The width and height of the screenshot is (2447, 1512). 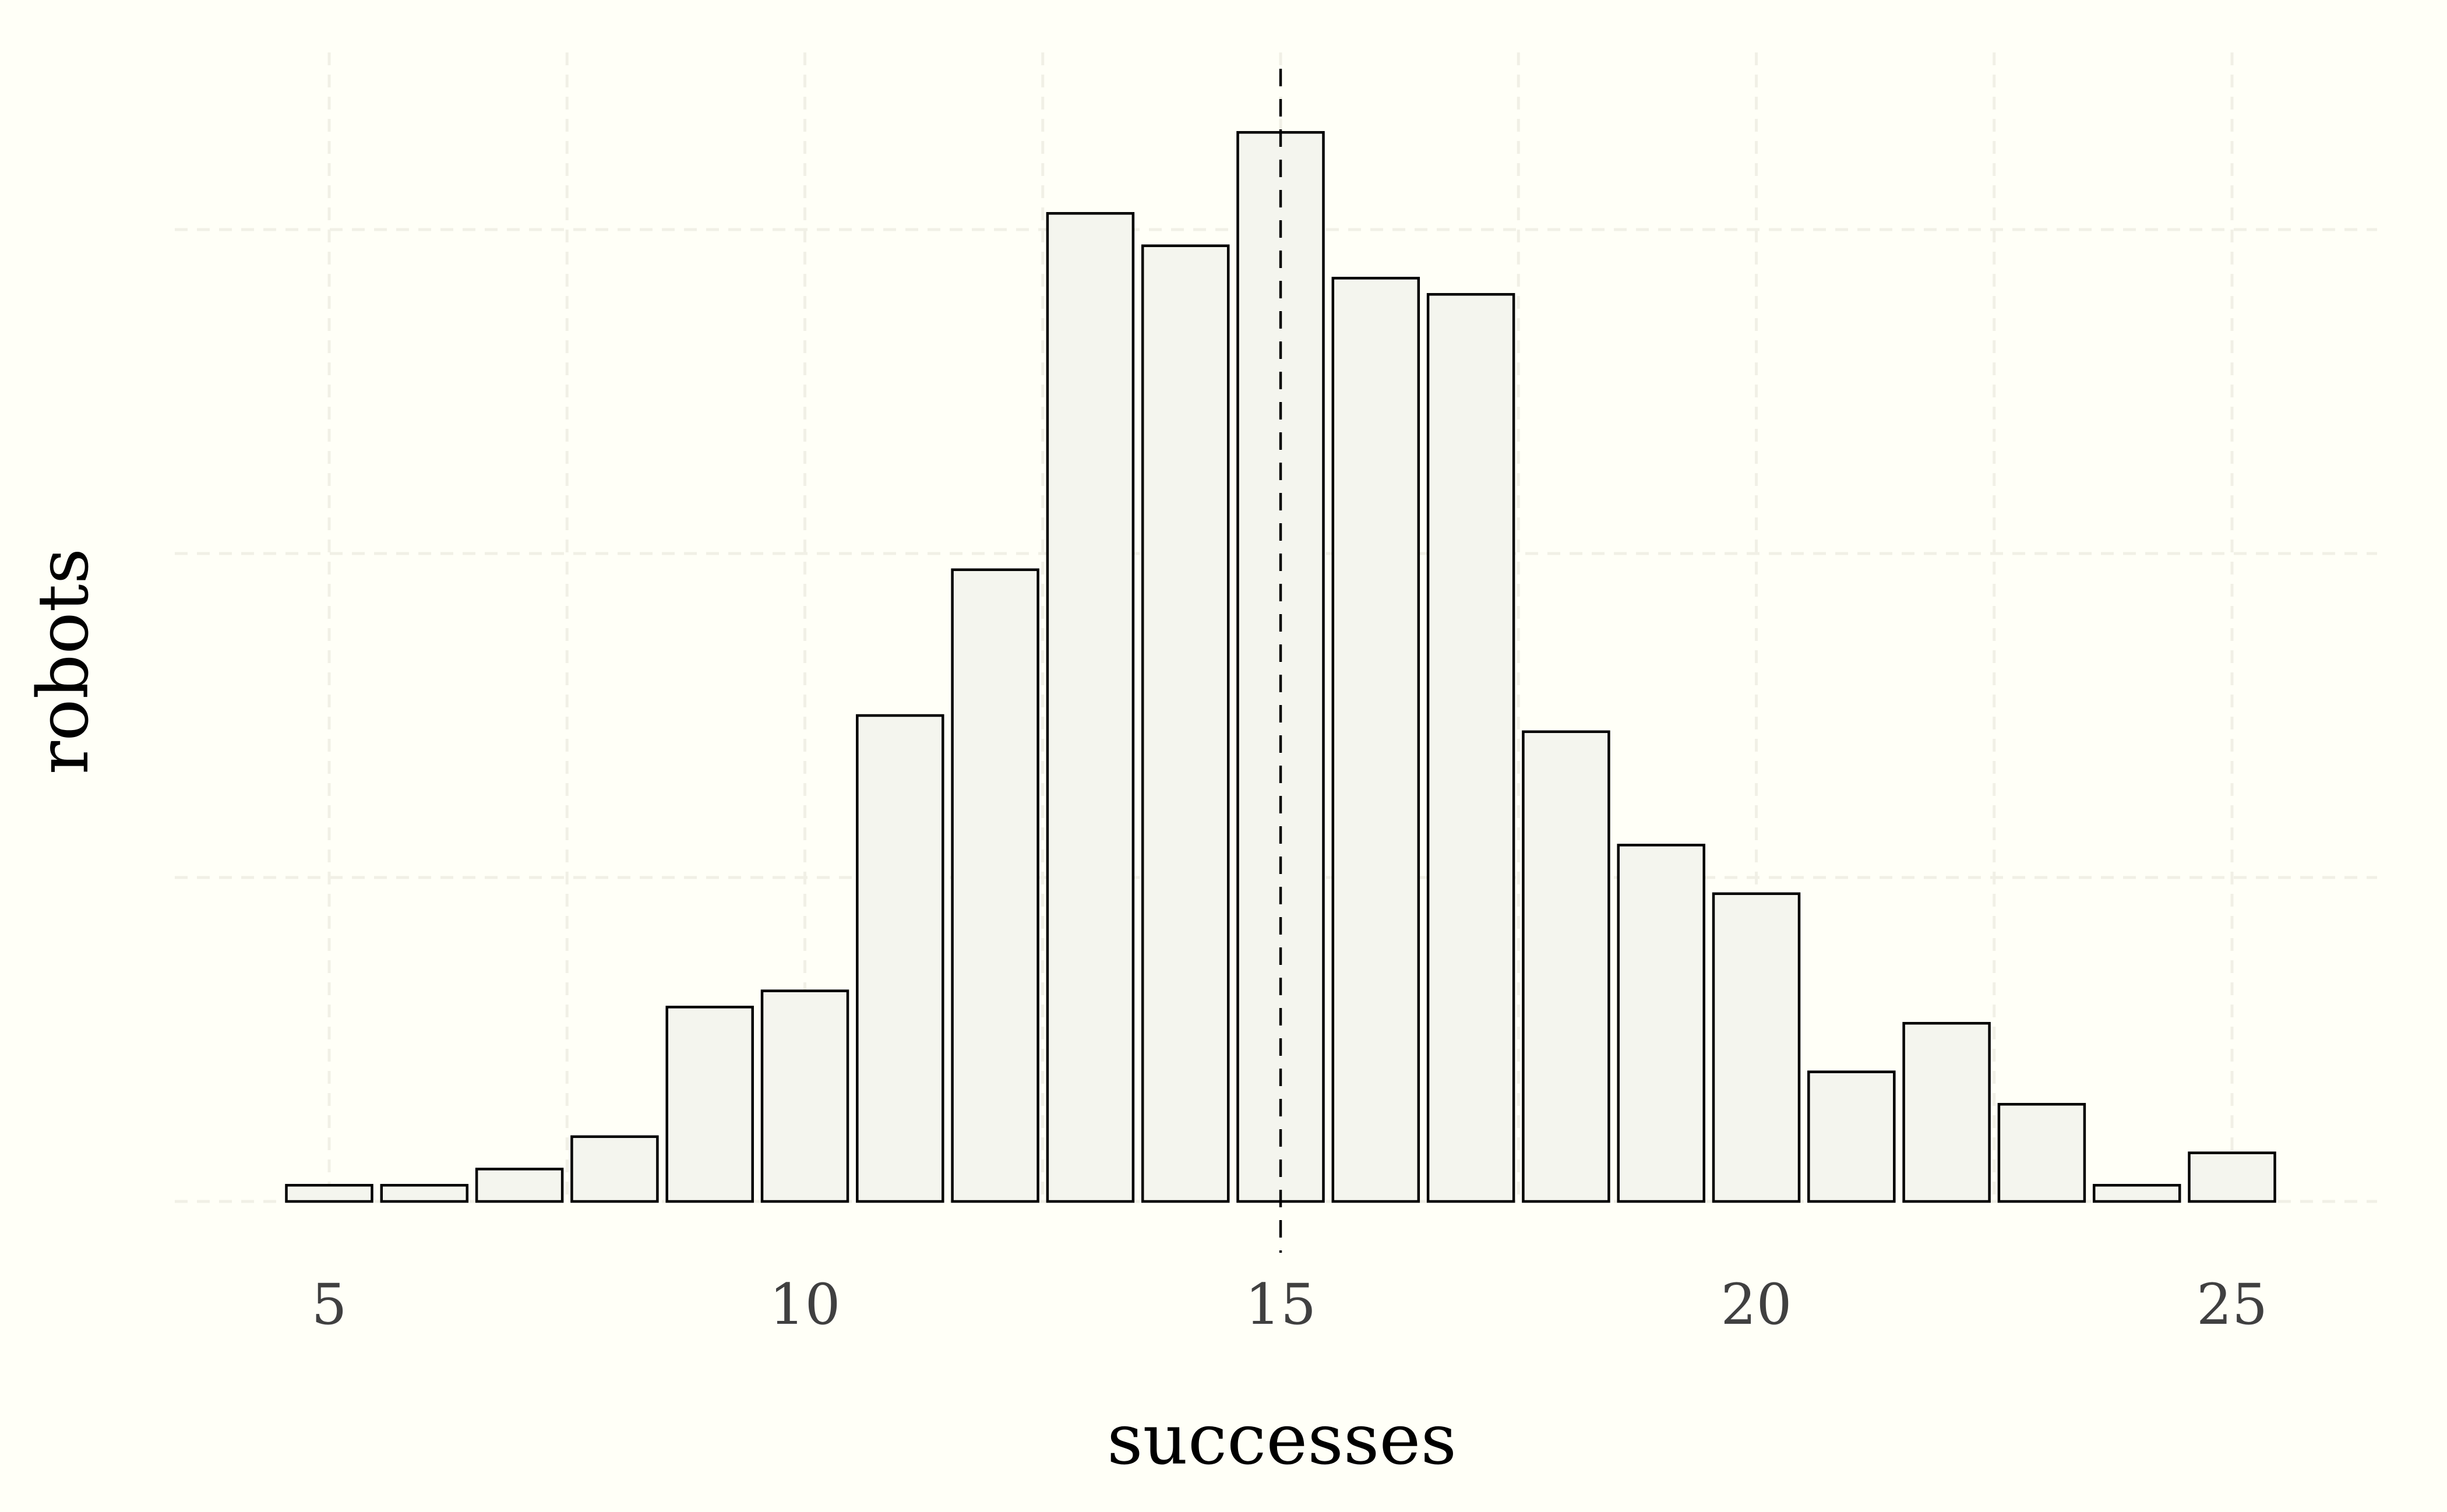 I want to click on x-tick-label: 20, so click(x=1756, y=1304).